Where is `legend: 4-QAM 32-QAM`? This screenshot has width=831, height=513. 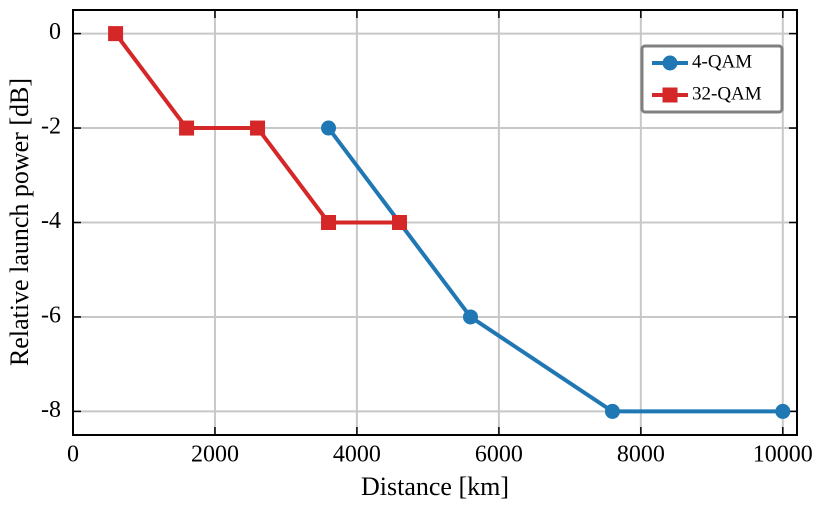 legend: 4-QAM 32-QAM is located at coordinates (712, 79).